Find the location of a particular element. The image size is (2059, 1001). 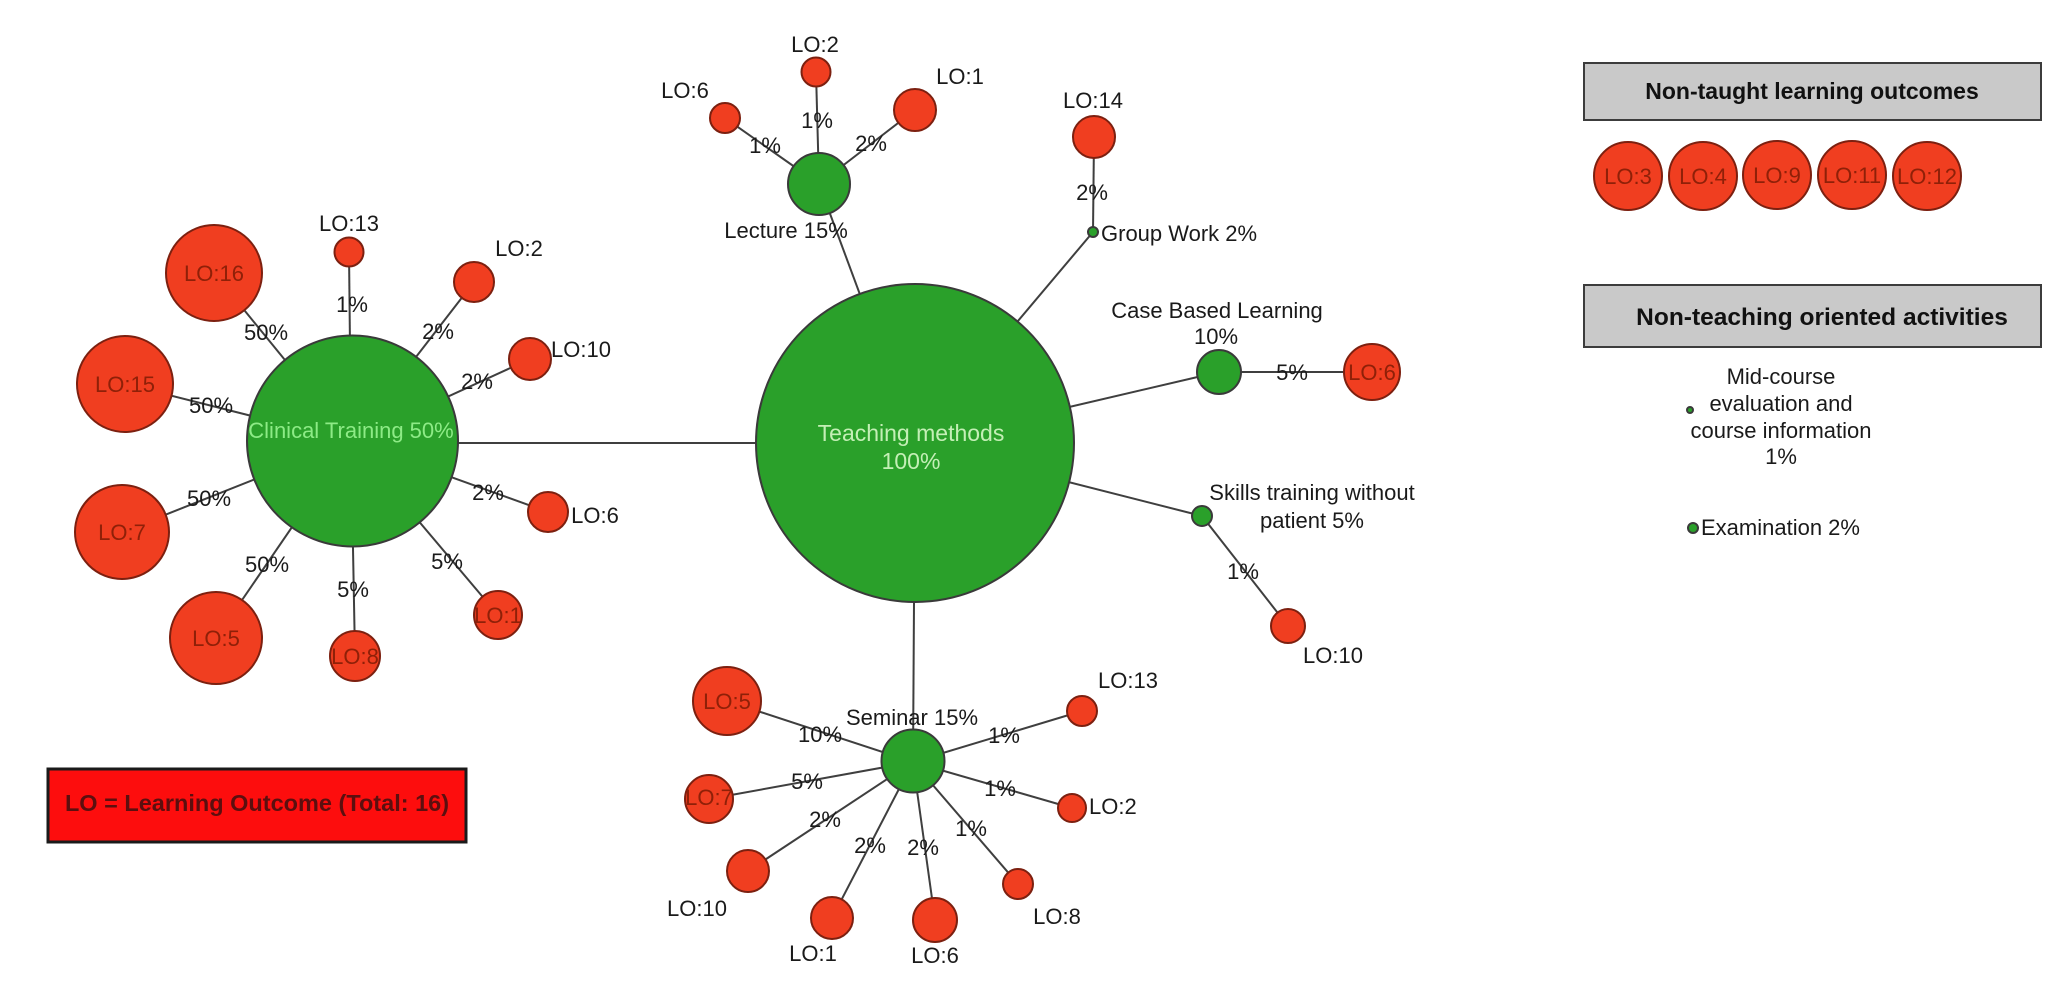

svg-text: LO:15 is located at coordinates (125, 384).